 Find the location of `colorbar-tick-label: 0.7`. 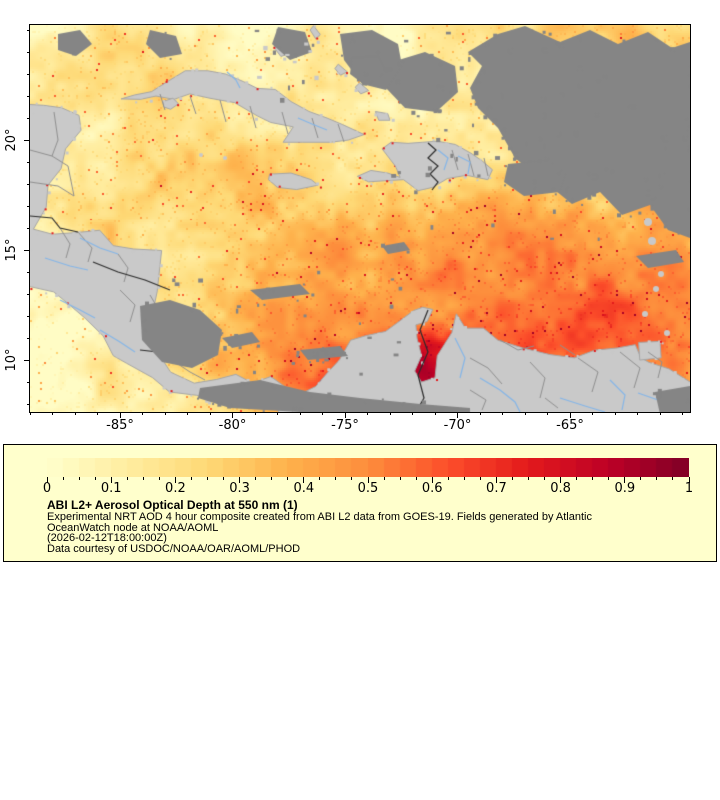

colorbar-tick-label: 0.7 is located at coordinates (496, 488).